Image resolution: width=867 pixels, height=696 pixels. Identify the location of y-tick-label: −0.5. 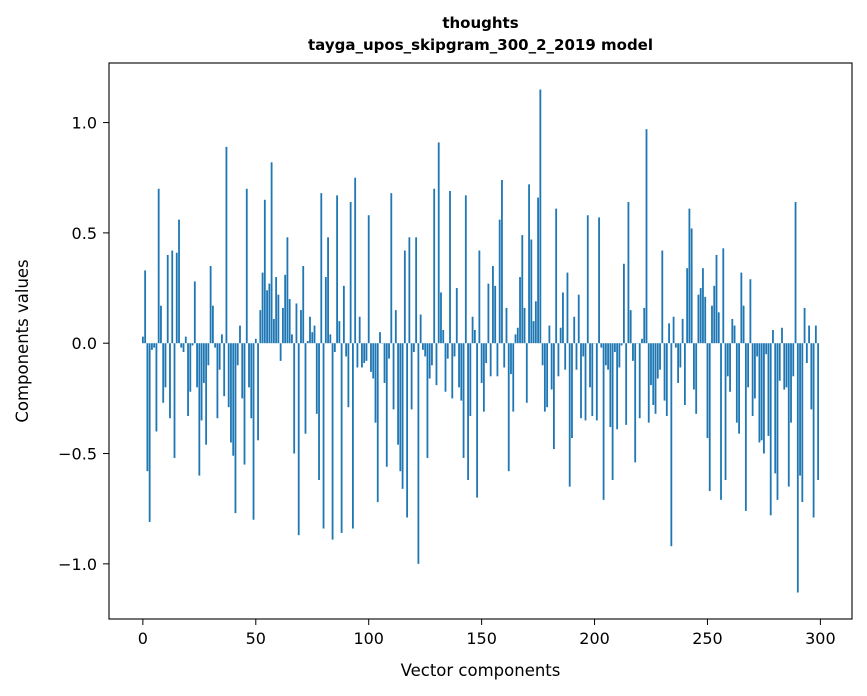
(77, 454).